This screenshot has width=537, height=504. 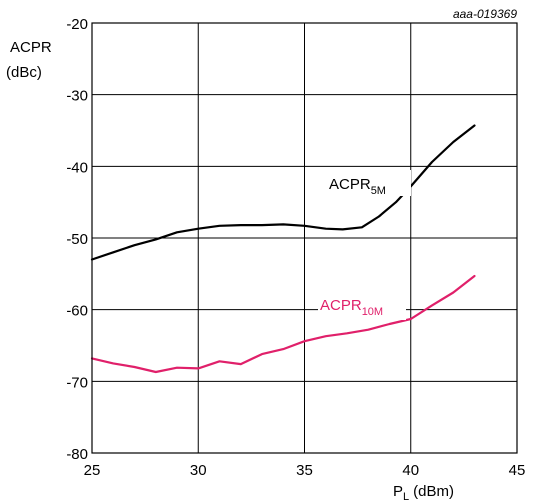 I want to click on series-line-acpr10m, so click(x=283, y=324).